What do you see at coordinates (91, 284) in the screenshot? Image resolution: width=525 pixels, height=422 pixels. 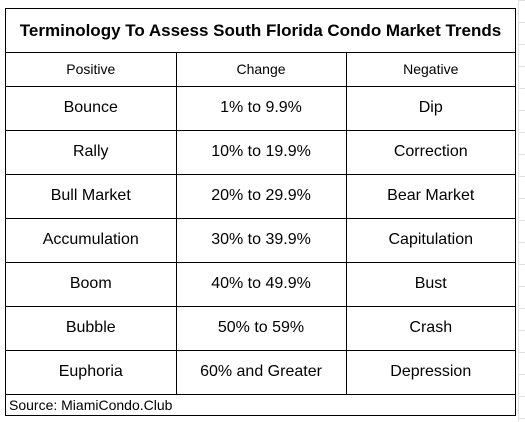 I see `positive-cell: Boom` at bounding box center [91, 284].